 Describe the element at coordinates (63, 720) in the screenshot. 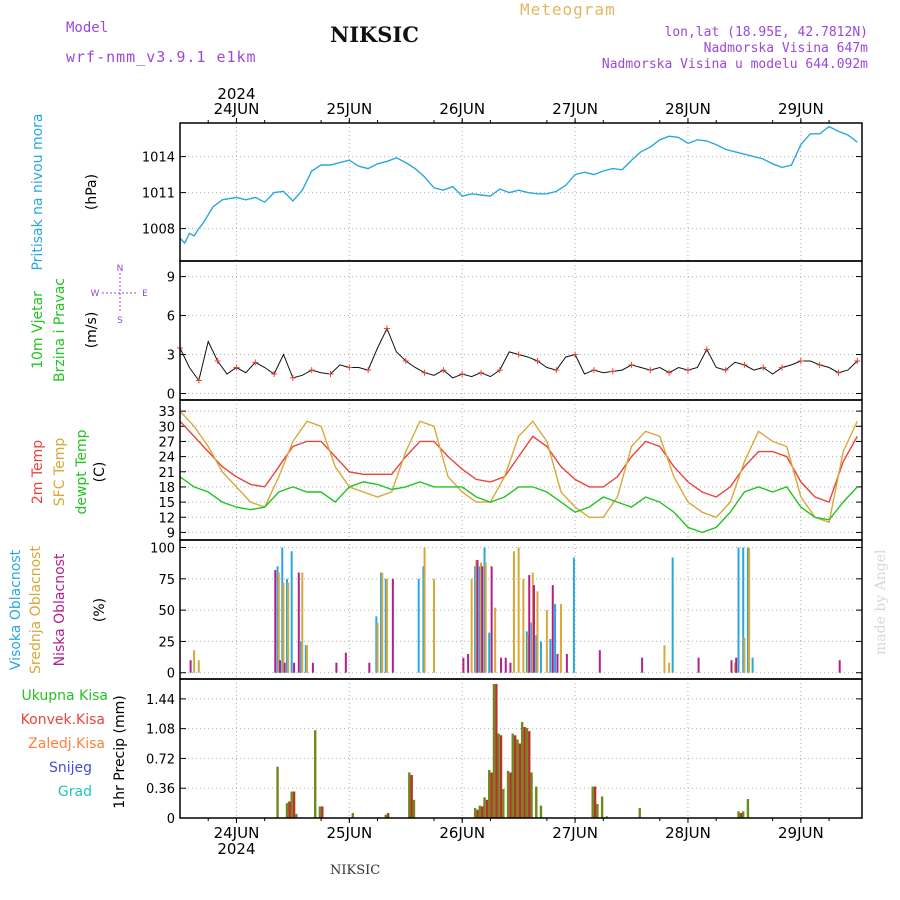

I see `precip-legend-item: Konvek.Kisa` at that location.